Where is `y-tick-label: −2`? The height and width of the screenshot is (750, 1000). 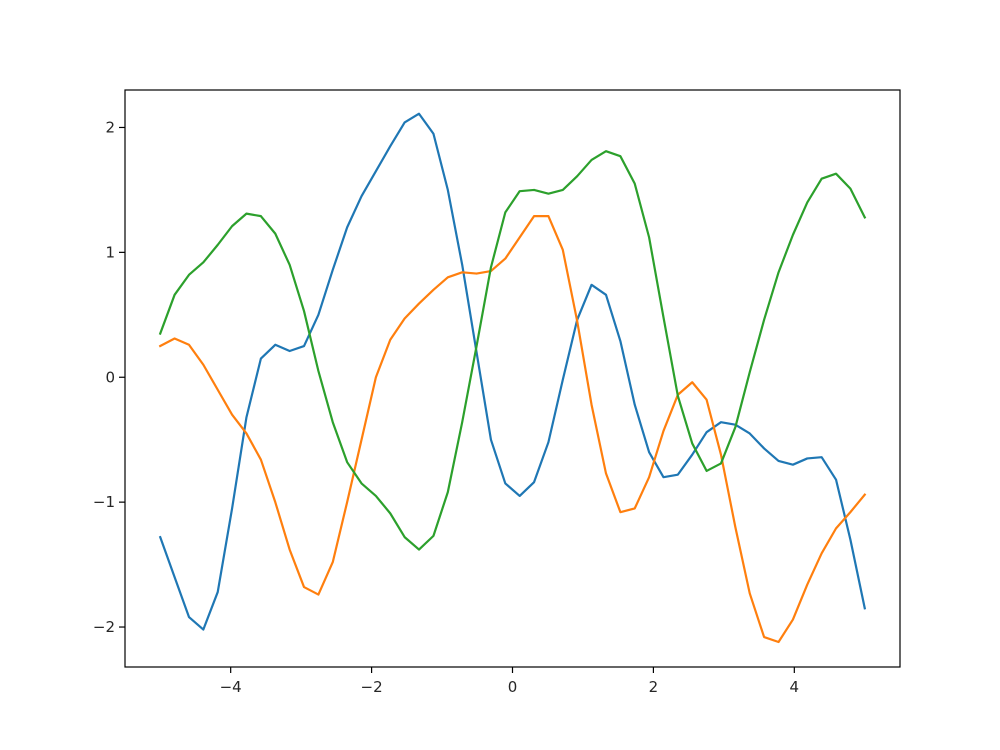 y-tick-label: −2 is located at coordinates (104, 627).